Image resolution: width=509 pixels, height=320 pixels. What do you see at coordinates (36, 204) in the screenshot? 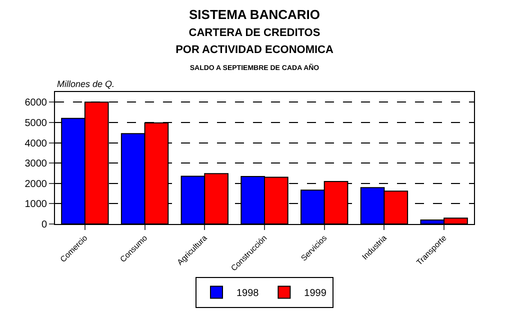
I see `y-tick-label: 1000` at bounding box center [36, 204].